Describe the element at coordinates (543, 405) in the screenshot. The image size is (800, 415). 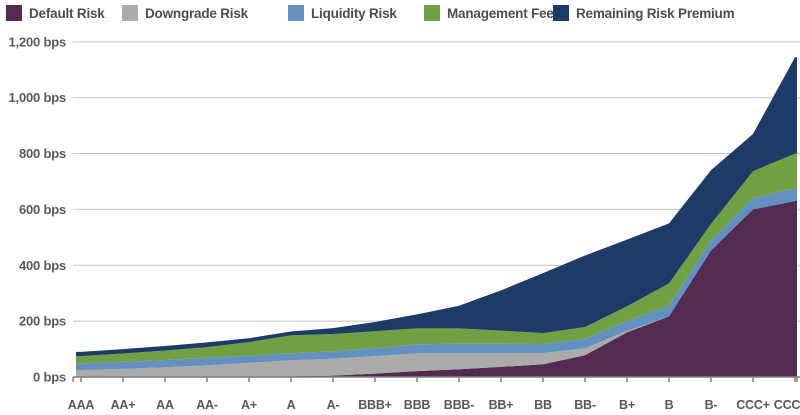
I see `x-axis-label: BB` at that location.